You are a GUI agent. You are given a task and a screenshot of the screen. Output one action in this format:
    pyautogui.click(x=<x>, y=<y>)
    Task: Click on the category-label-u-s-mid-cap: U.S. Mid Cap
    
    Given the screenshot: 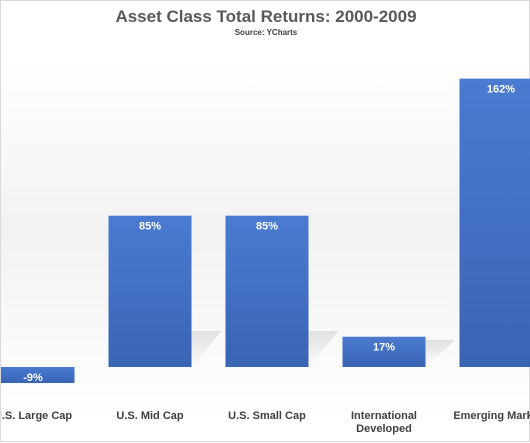 What is the action you would take?
    pyautogui.click(x=150, y=416)
    